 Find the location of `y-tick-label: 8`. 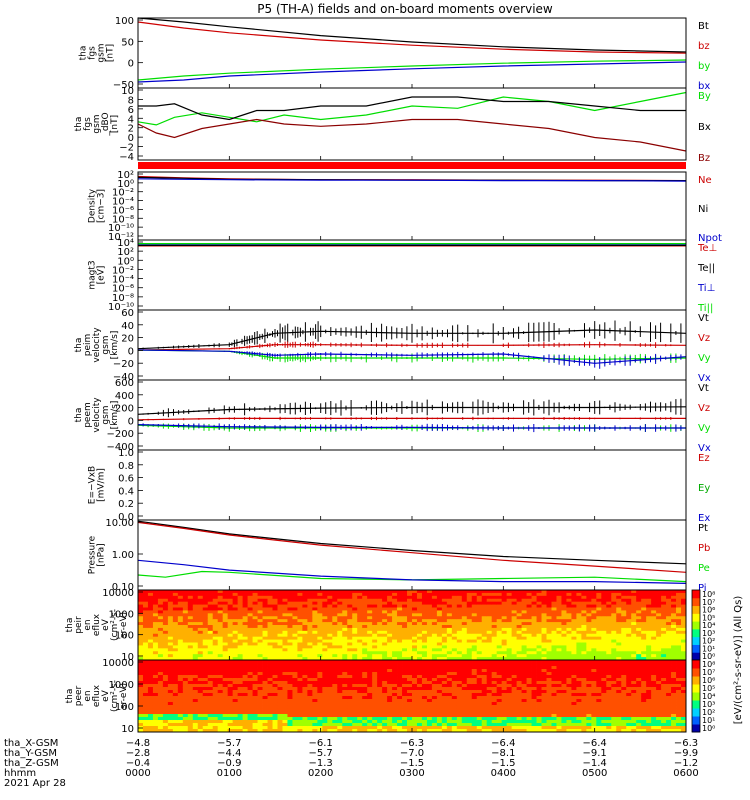

y-tick-label: 8 is located at coordinates (131, 100).